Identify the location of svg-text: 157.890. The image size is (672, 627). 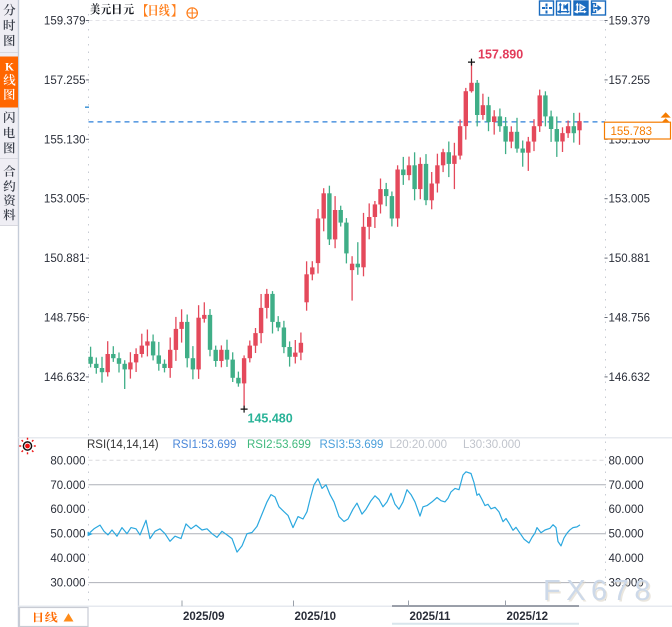
(500, 55).